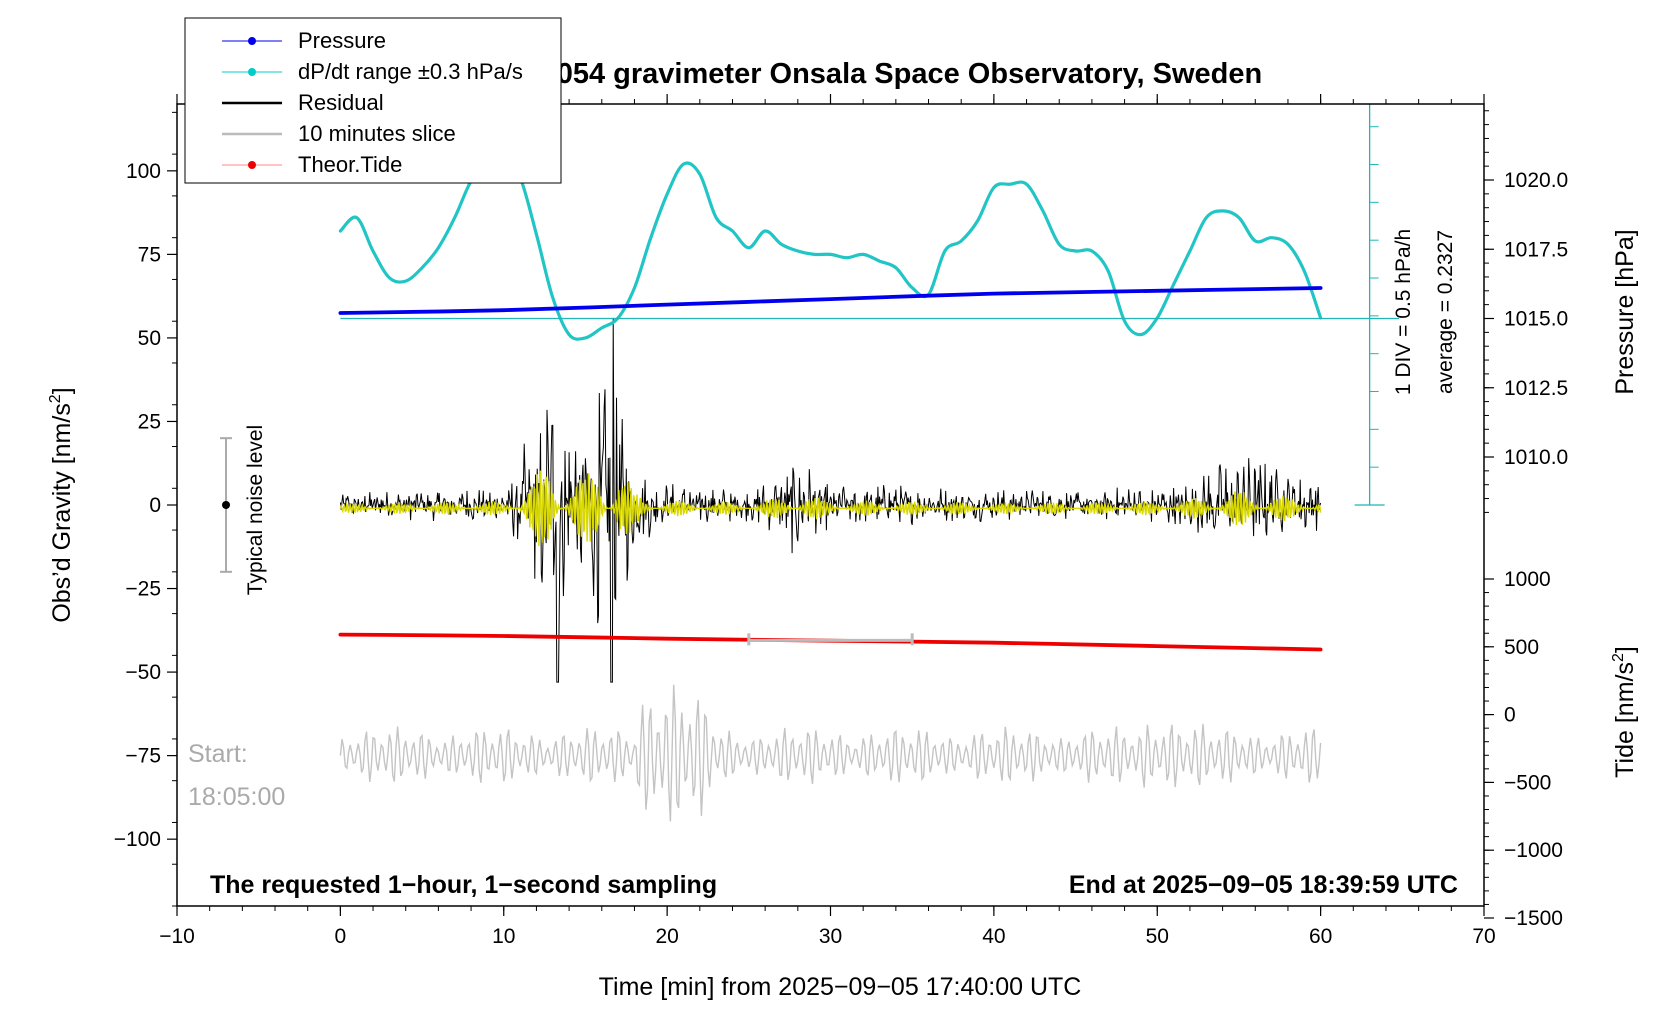  I want to click on x-tick-label: −10, so click(177, 936).